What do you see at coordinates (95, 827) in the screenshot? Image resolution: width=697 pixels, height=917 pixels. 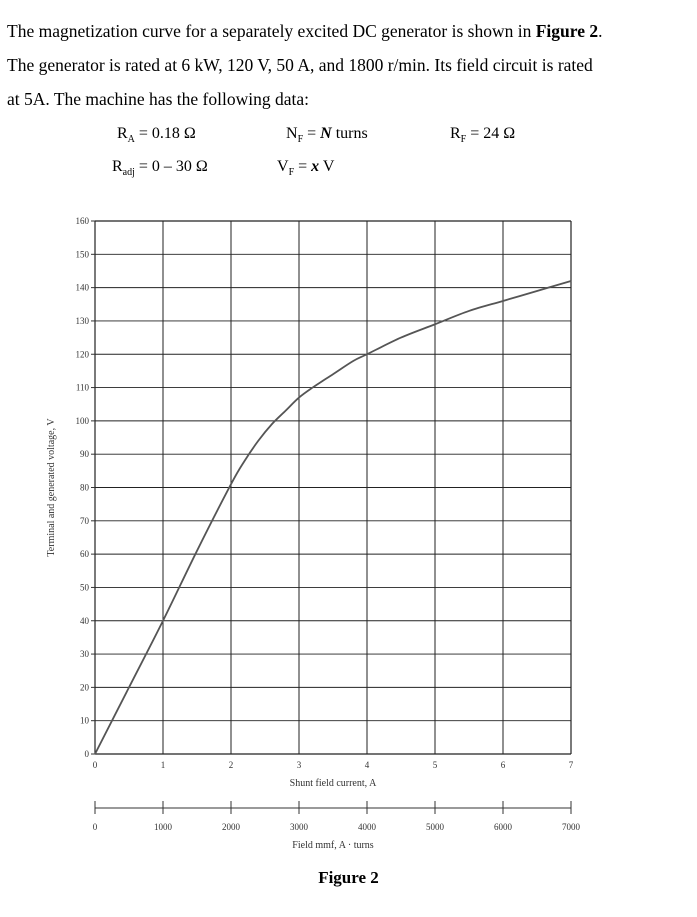 I see `secondary-tick-label: 0` at bounding box center [95, 827].